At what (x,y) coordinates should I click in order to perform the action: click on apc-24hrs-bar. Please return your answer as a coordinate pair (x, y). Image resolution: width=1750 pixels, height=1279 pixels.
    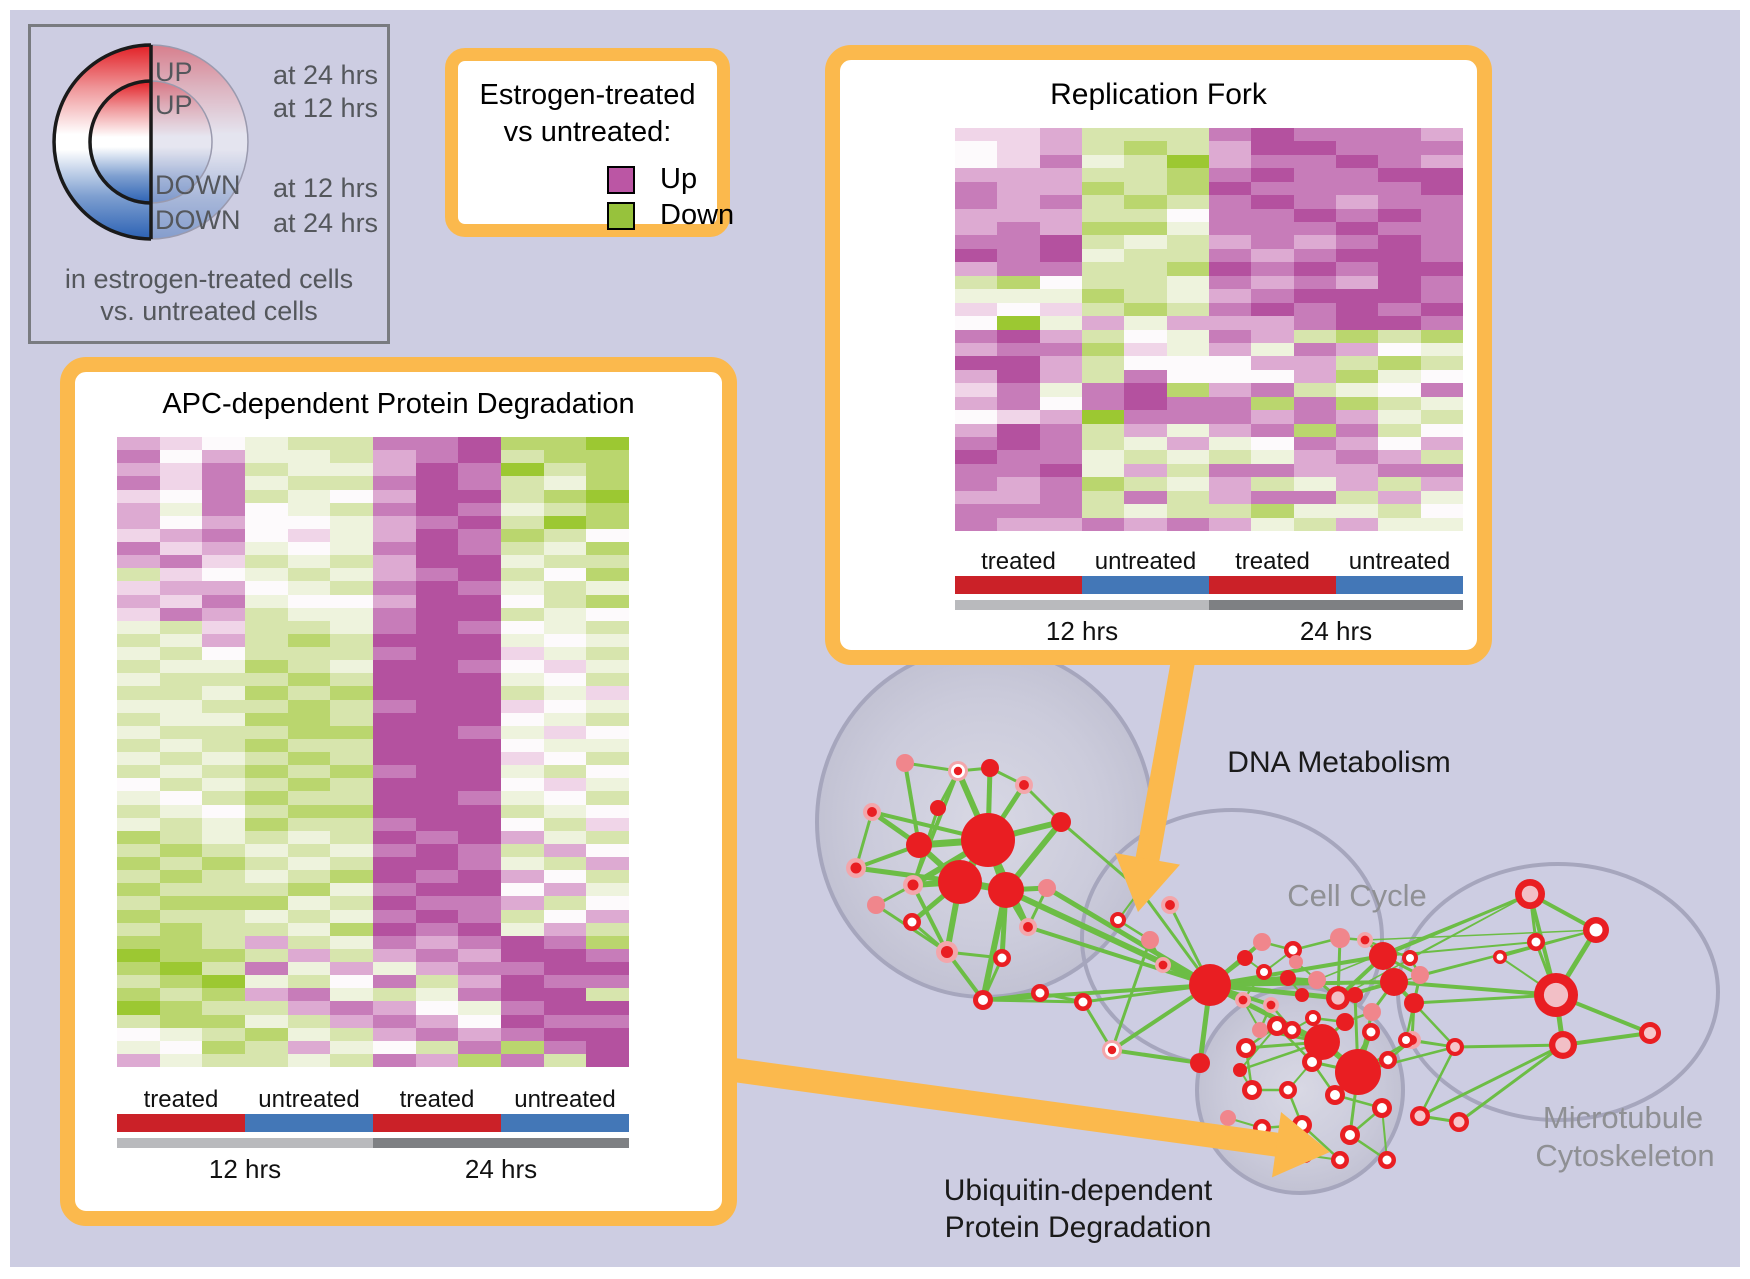
    Looking at the image, I should click on (501, 1143).